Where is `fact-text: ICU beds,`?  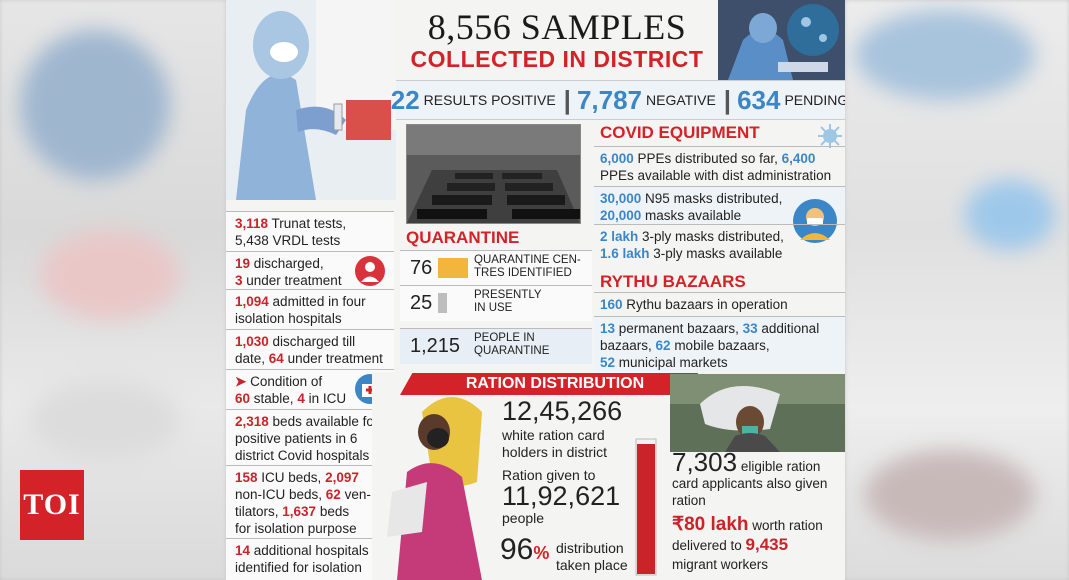
fact-text: ICU beds, is located at coordinates (291, 477).